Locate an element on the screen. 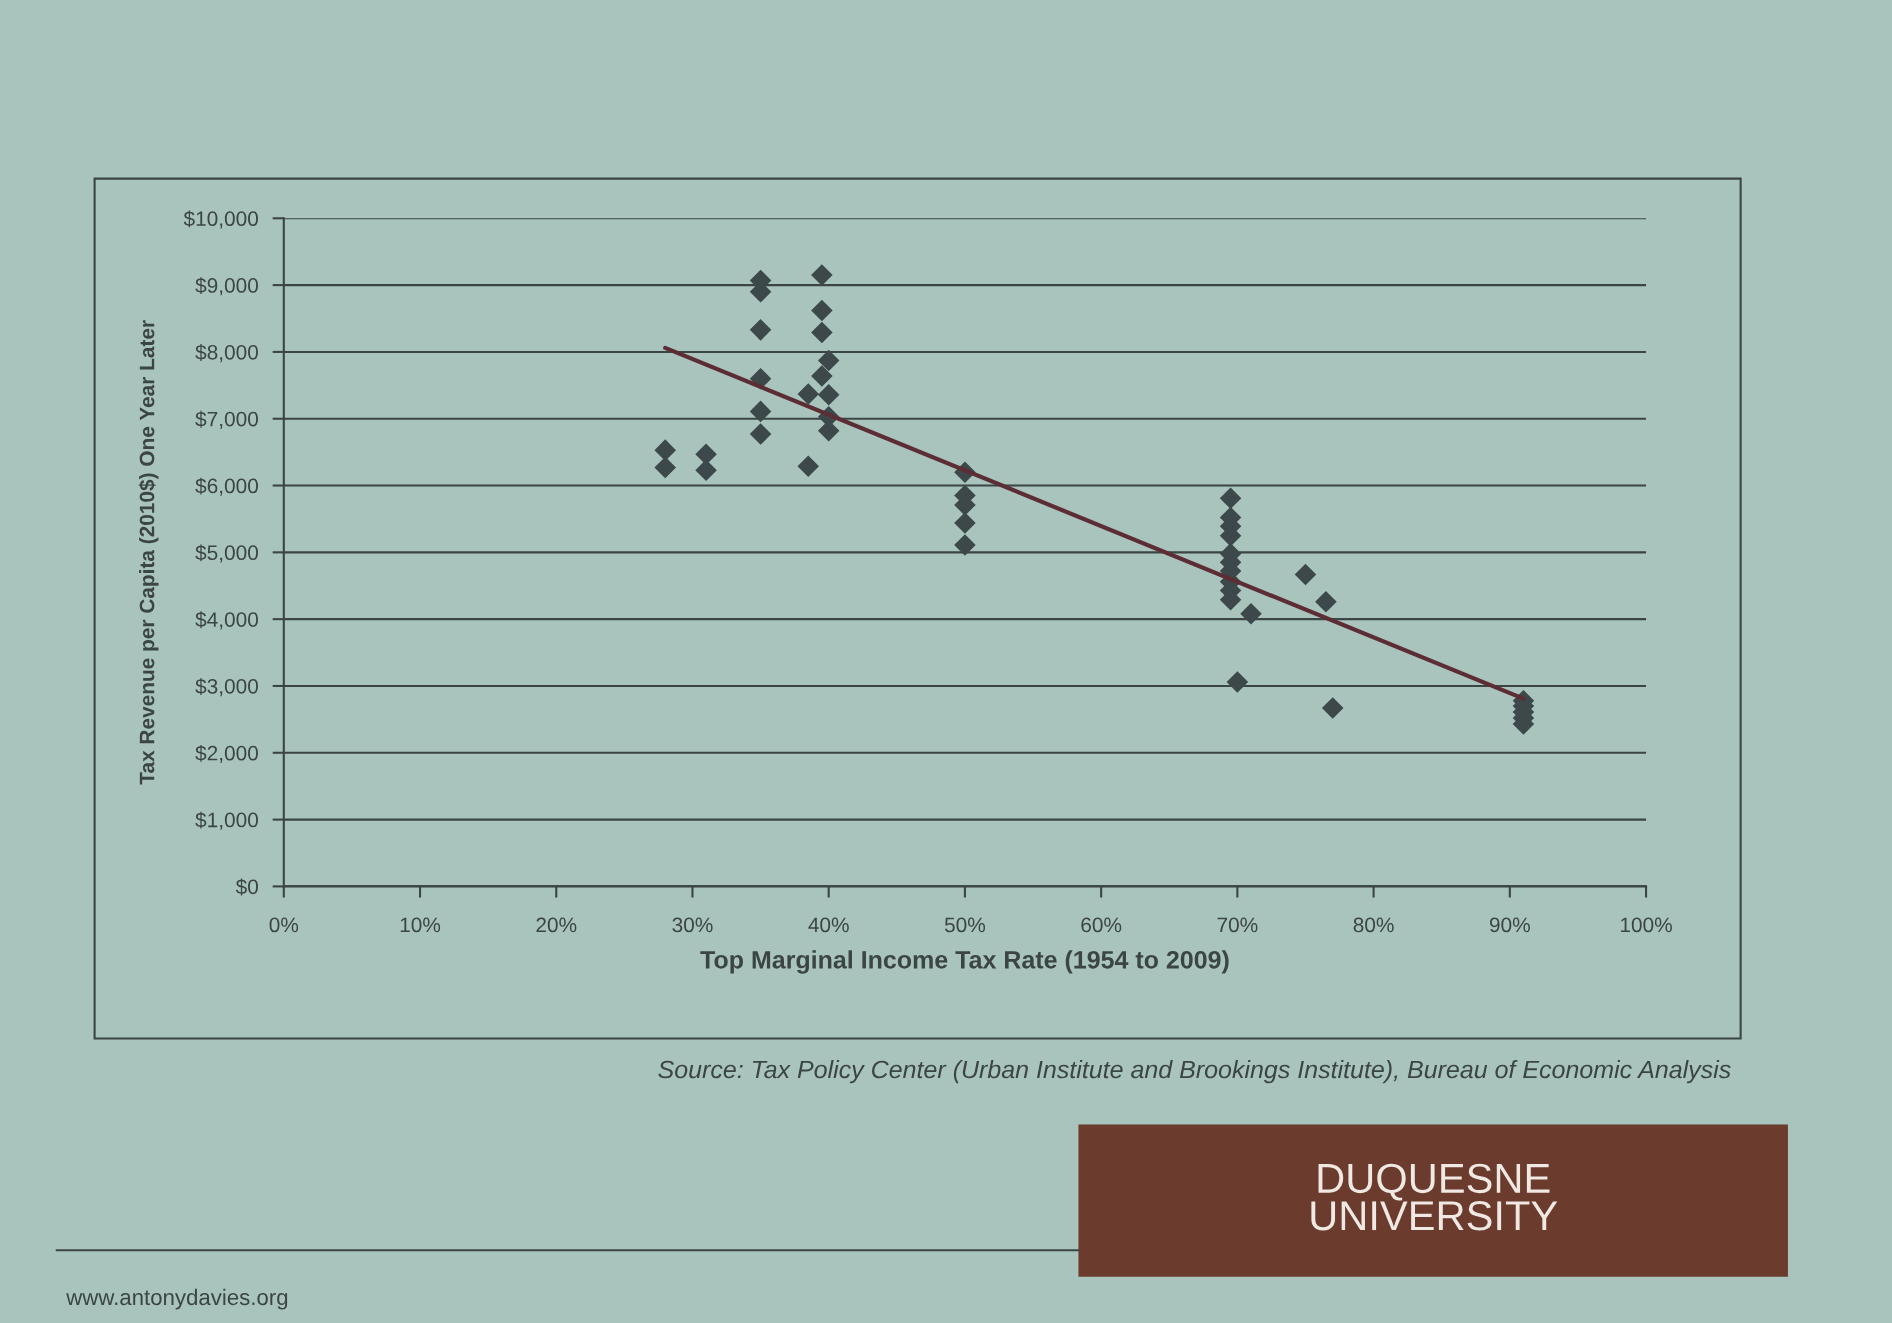 This screenshot has height=1323, width=1892. source-note: Source: Tax Policy Center (Urban Institute and Brookings Institute), Bureau of Economic Analysis is located at coordinates (1194, 1071).